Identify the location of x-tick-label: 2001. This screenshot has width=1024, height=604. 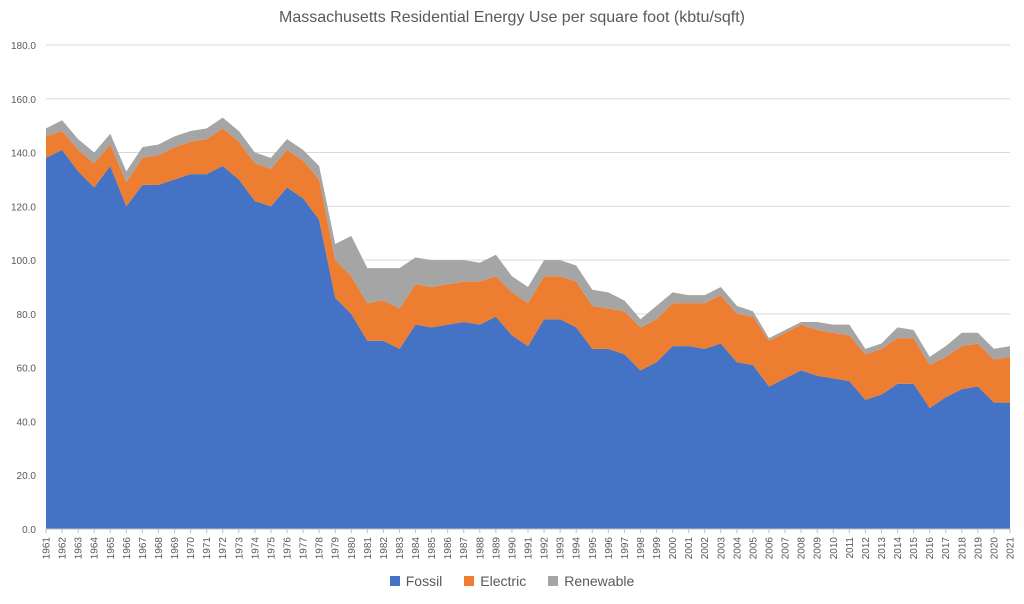
(689, 548).